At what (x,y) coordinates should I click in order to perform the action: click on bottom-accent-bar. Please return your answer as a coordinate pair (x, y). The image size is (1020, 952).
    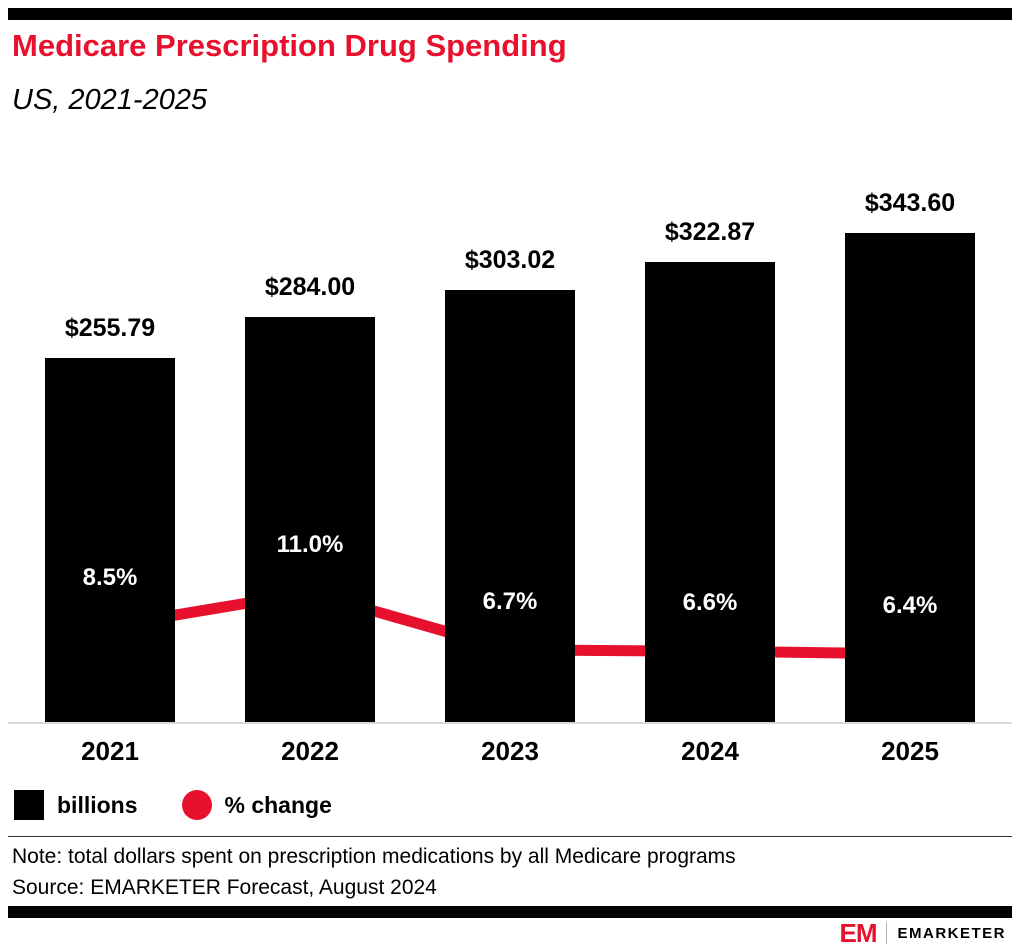
    Looking at the image, I should click on (510, 912).